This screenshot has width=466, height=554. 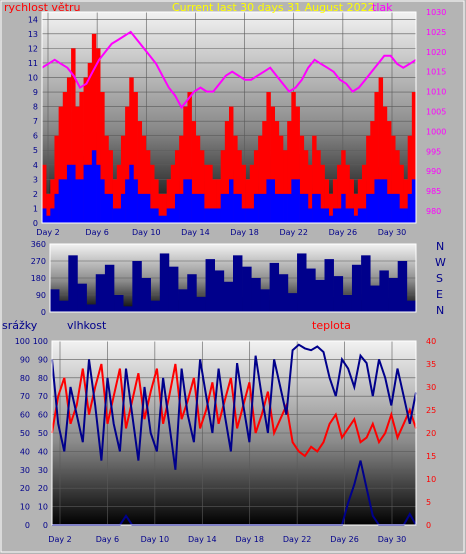 What do you see at coordinates (43, 312) in the screenshot?
I see `direction-tick-label: 0` at bounding box center [43, 312].